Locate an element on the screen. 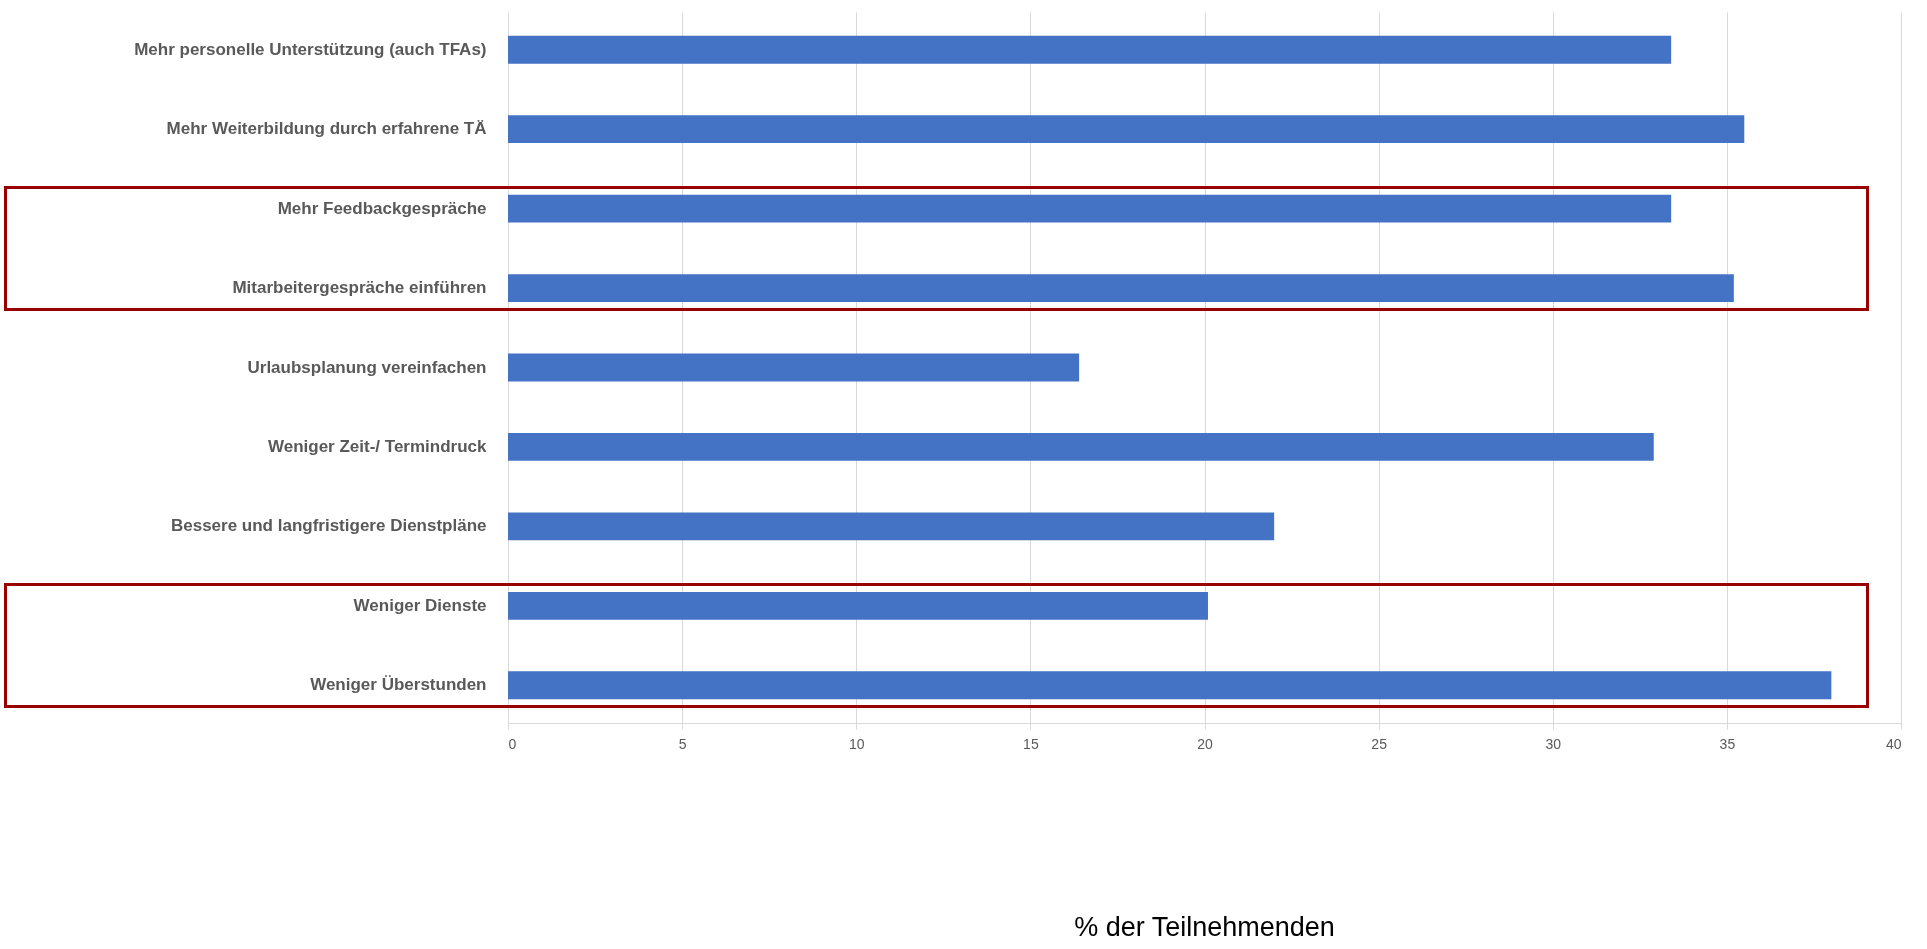 Image resolution: width=1927 pixels, height=949 pixels. x-tick-label: 35 is located at coordinates (1727, 743).